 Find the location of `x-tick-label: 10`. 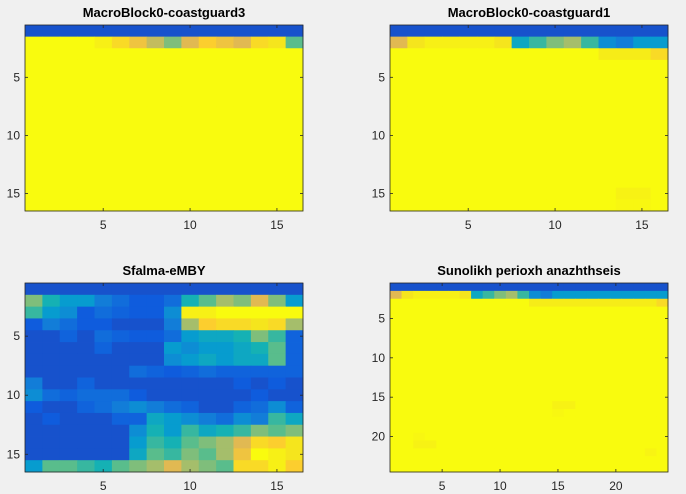

x-tick-label: 10 is located at coordinates (190, 225).